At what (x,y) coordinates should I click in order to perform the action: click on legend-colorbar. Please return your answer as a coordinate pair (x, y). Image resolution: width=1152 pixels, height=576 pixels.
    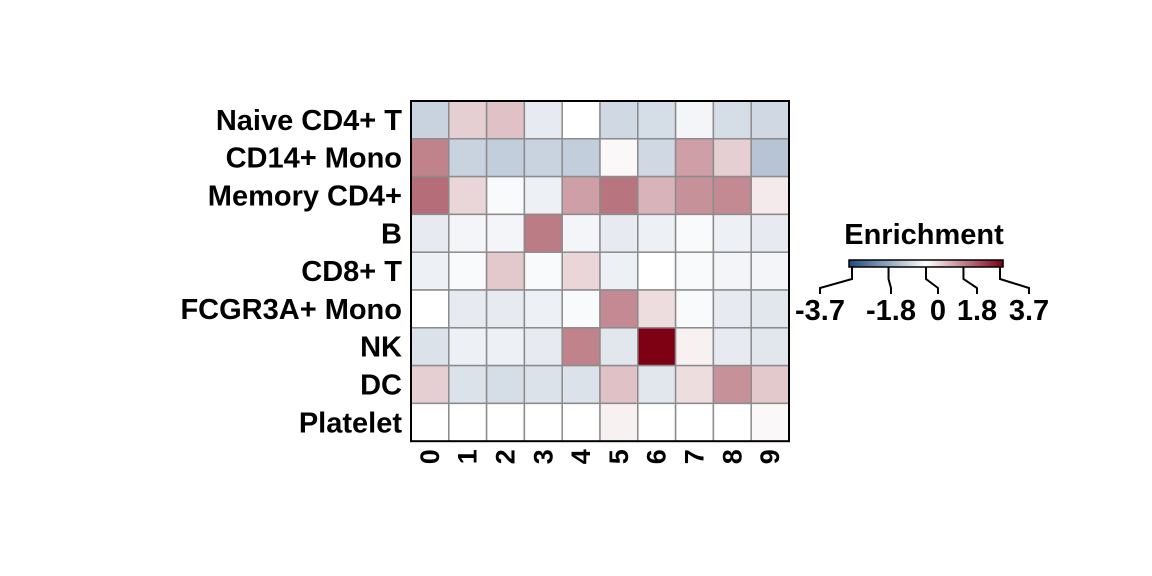
    Looking at the image, I should click on (926, 263).